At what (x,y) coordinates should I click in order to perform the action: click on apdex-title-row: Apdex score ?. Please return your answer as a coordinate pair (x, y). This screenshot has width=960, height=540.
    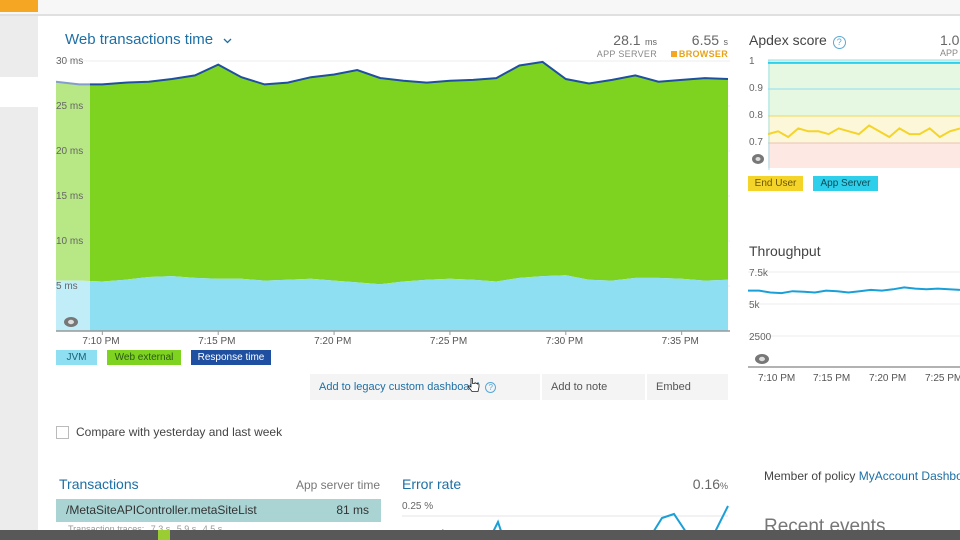
    Looking at the image, I should click on (797, 40).